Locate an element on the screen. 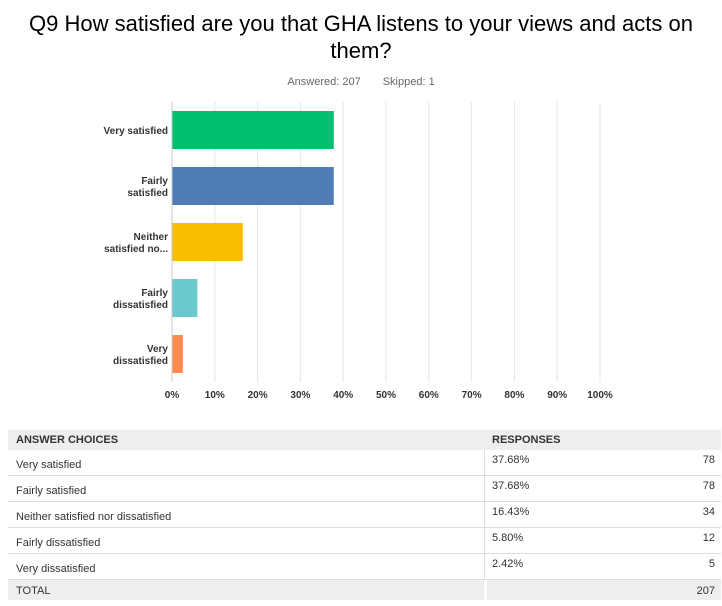 This screenshot has width=722, height=606. x-tick-label: 50% is located at coordinates (386, 395).